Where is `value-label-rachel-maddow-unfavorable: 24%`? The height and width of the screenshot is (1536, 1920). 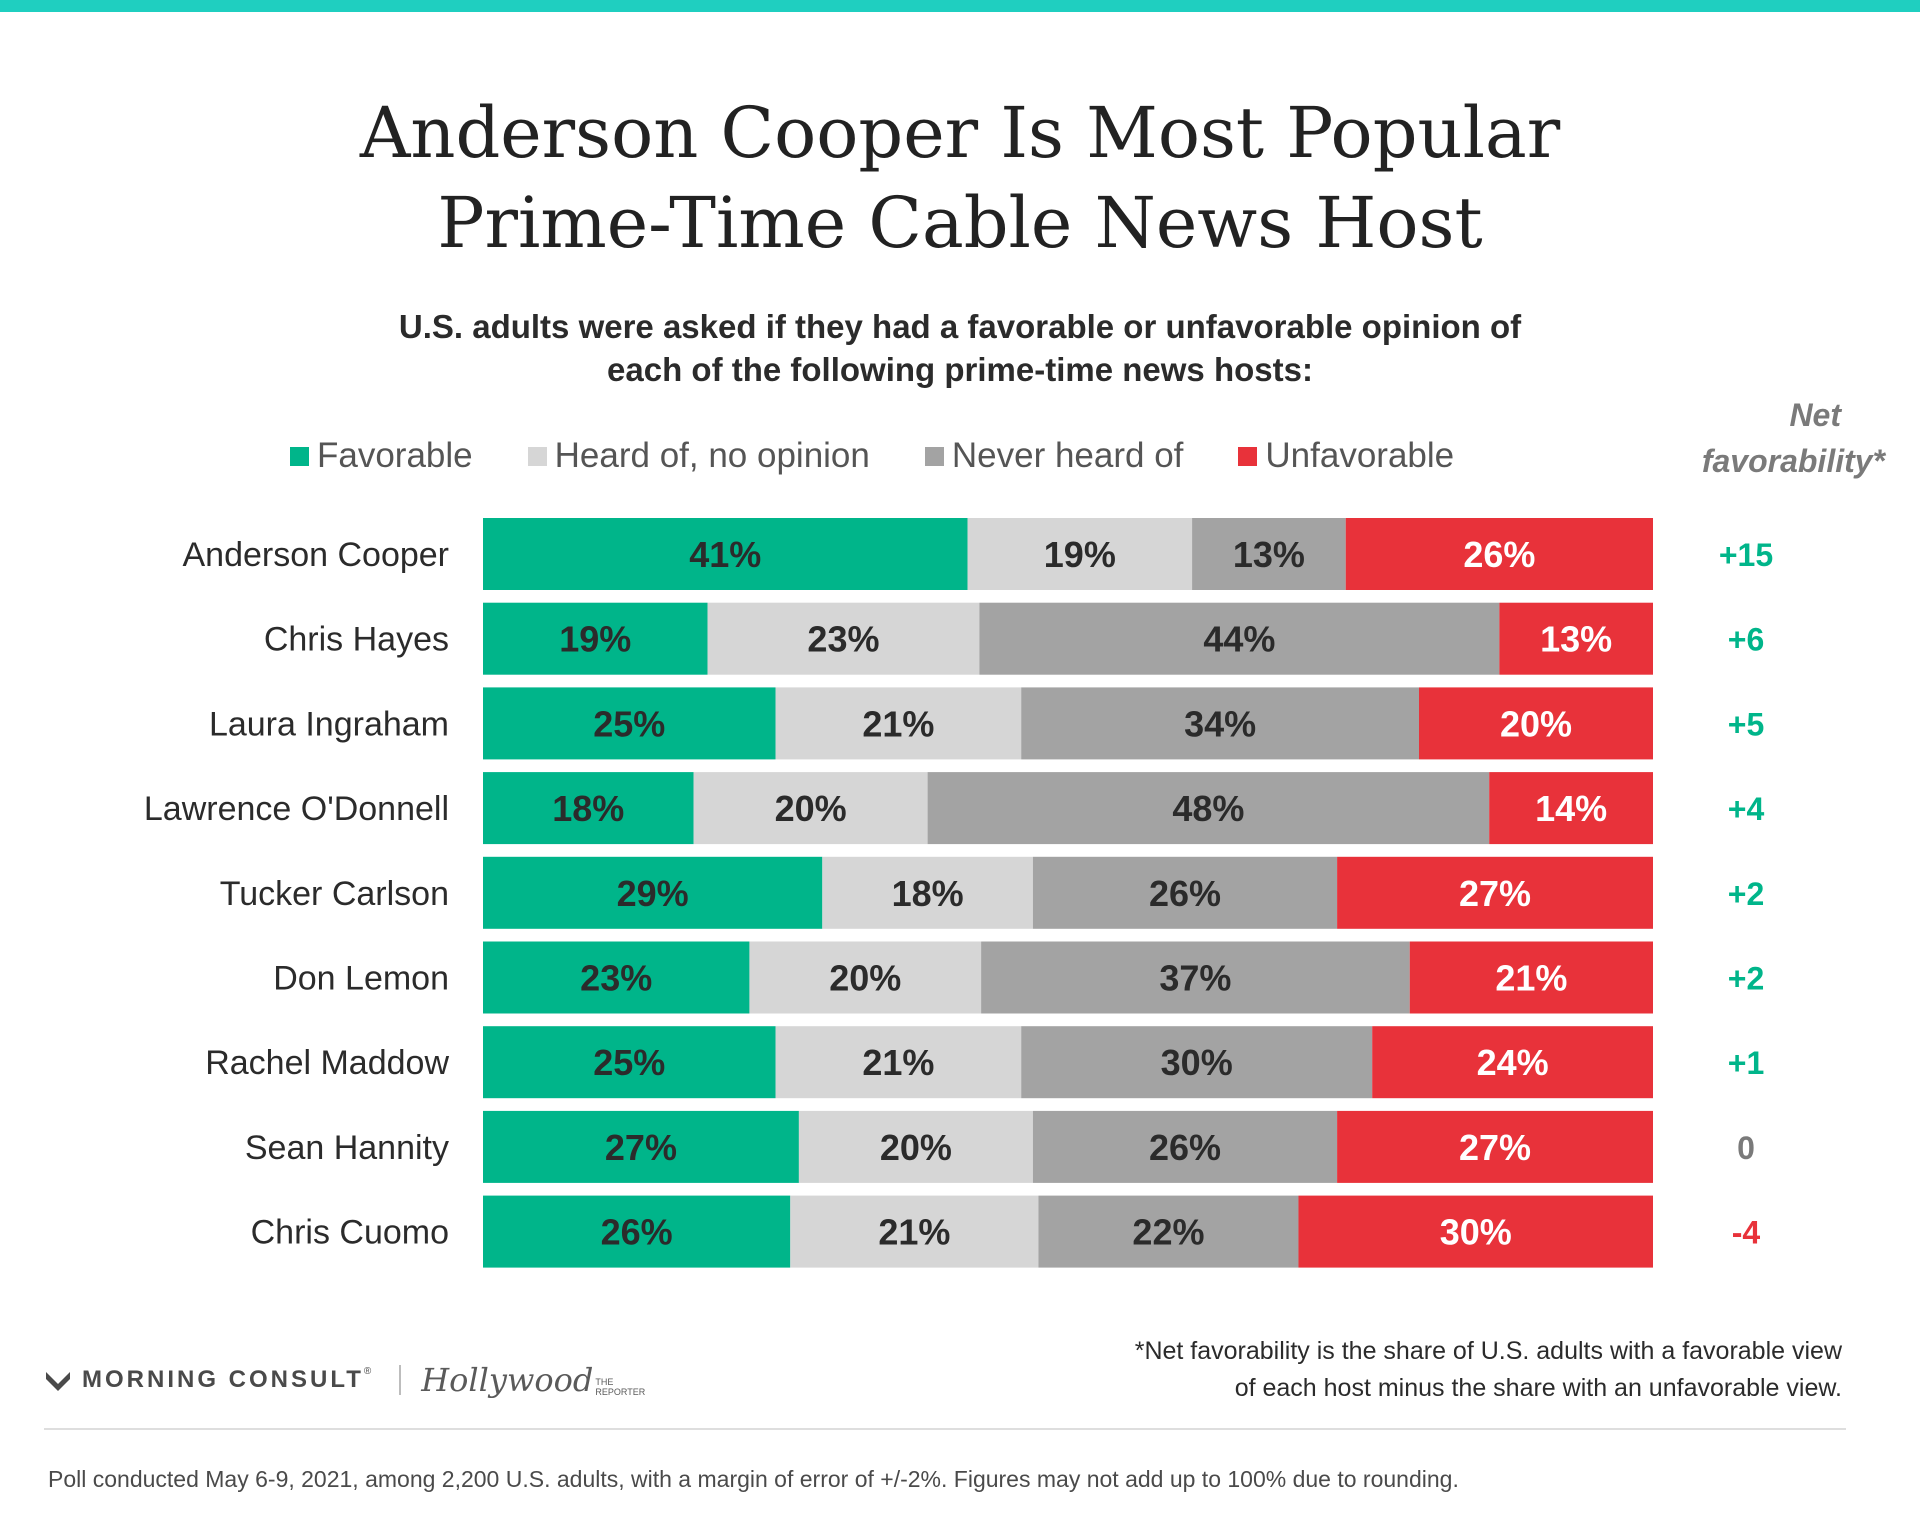 value-label-rachel-maddow-unfavorable: 24% is located at coordinates (1513, 1062).